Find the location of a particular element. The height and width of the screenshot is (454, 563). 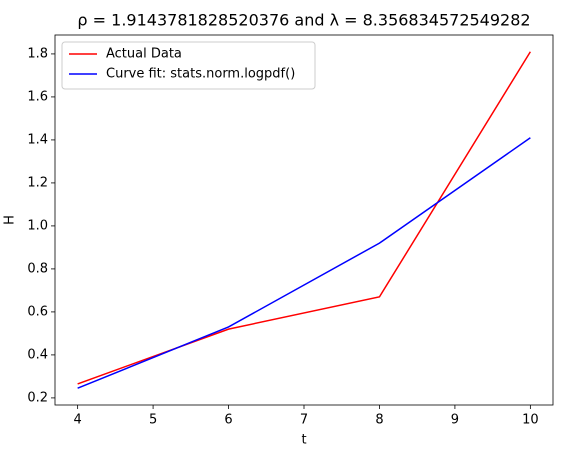

y-tick-label: 1.0 is located at coordinates (37, 225).